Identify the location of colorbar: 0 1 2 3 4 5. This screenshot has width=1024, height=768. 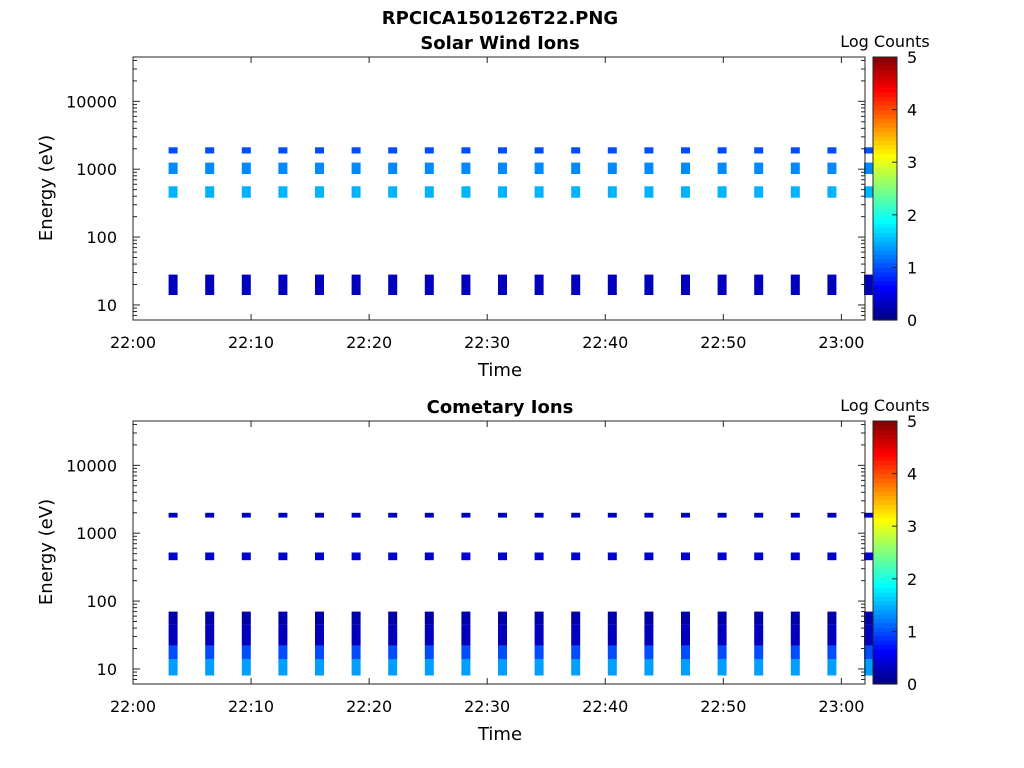
(894, 189).